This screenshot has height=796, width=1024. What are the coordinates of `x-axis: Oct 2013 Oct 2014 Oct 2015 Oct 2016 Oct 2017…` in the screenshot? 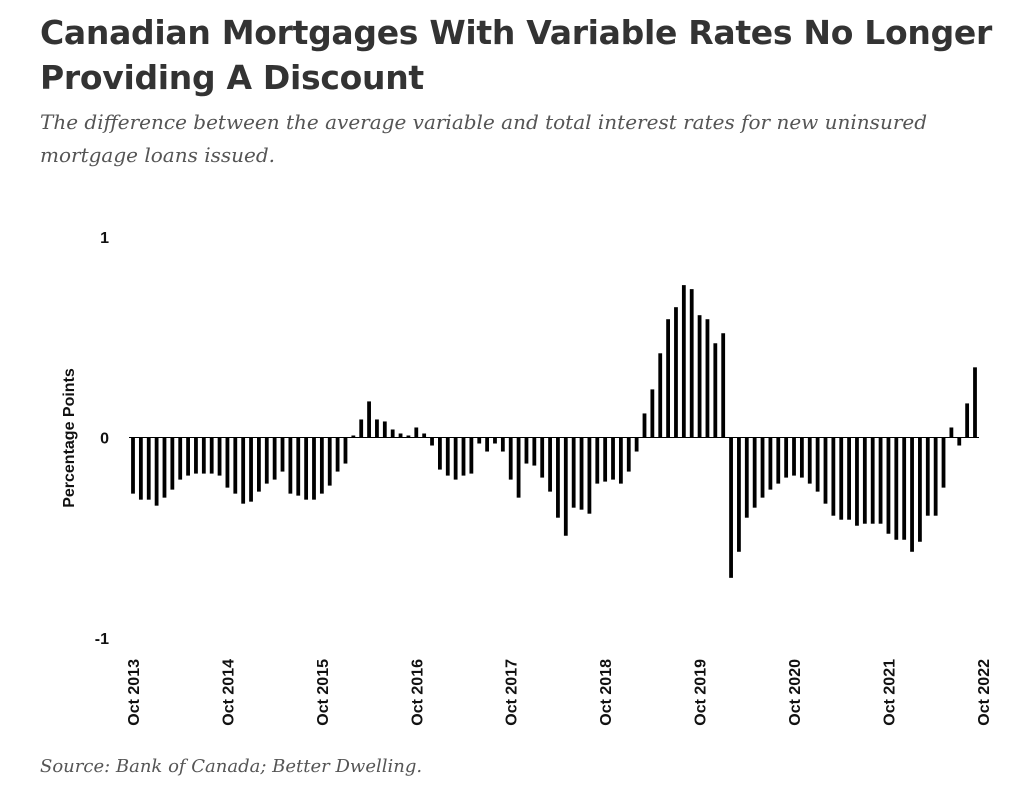 It's located at (559, 692).